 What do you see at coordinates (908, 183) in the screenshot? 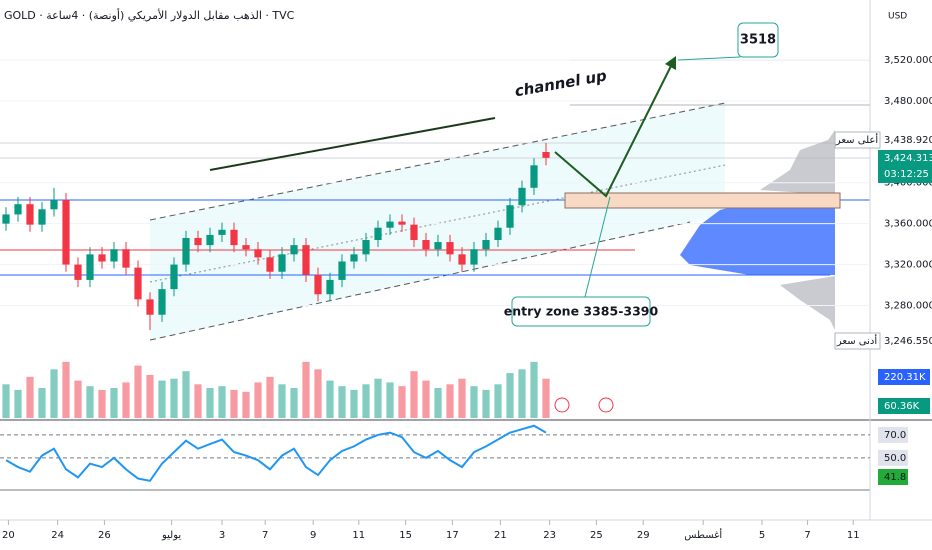
I see `y-tick-label: 3,400.000` at bounding box center [908, 183].